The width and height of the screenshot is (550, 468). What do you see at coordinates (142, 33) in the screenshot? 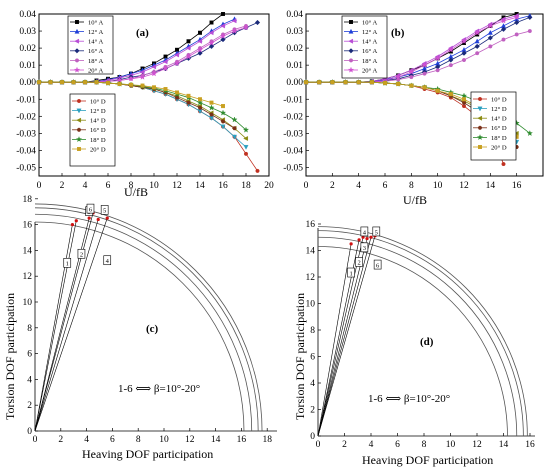
I see `panel-a-label: (a)` at bounding box center [142, 33].